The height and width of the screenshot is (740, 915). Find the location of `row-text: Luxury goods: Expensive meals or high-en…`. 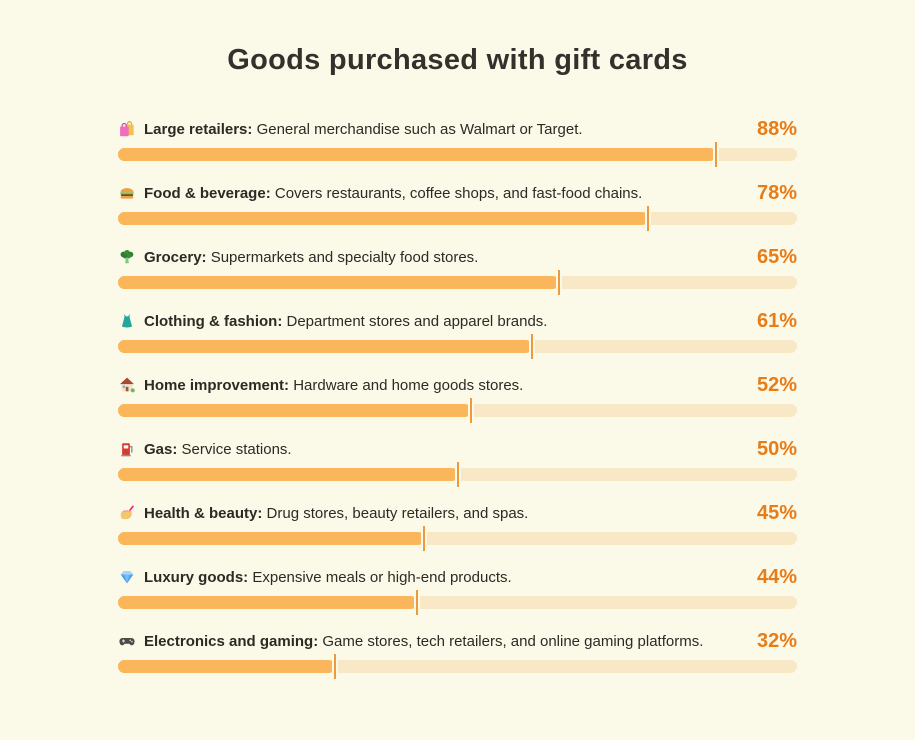

row-text: Luxury goods: Expensive meals or high-en… is located at coordinates (328, 577).